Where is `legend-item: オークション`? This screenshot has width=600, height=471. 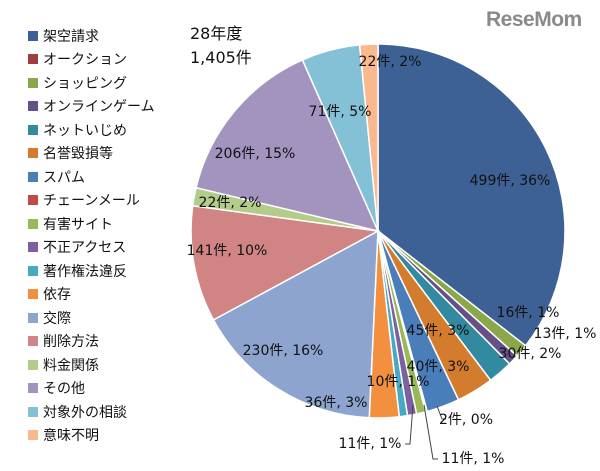
legend-item: オークション is located at coordinates (91, 60).